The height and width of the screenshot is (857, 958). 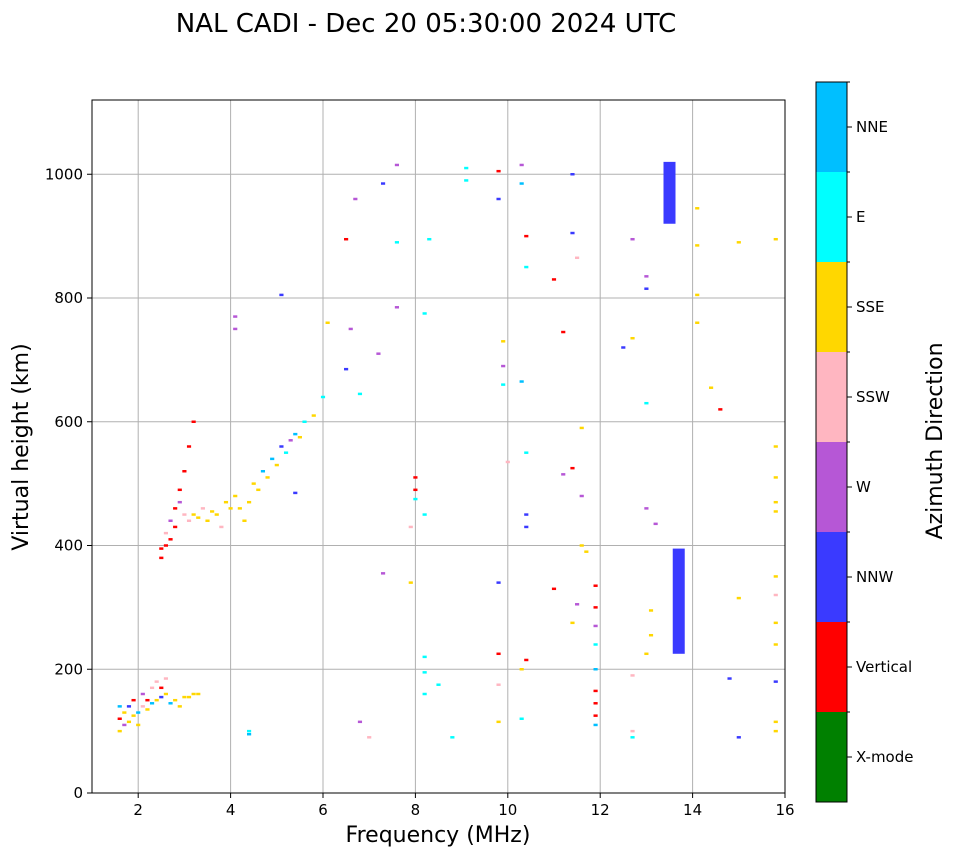 I want to click on y-tick-label: 400, so click(x=68, y=546).